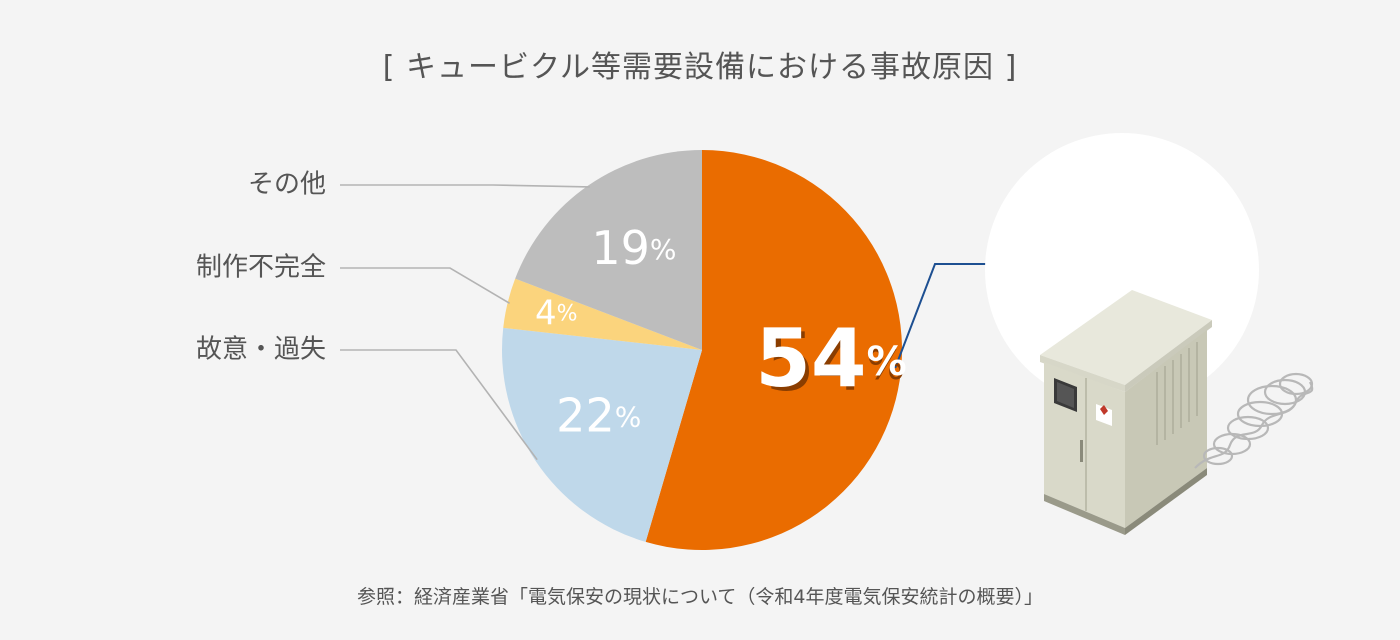 The width and height of the screenshot is (1400, 640). What do you see at coordinates (700, 597) in the screenshot?
I see `source-note: 参照：経済産業省「電気保安の現状について（令和4年度電気保安統計の概要）」` at bounding box center [700, 597].